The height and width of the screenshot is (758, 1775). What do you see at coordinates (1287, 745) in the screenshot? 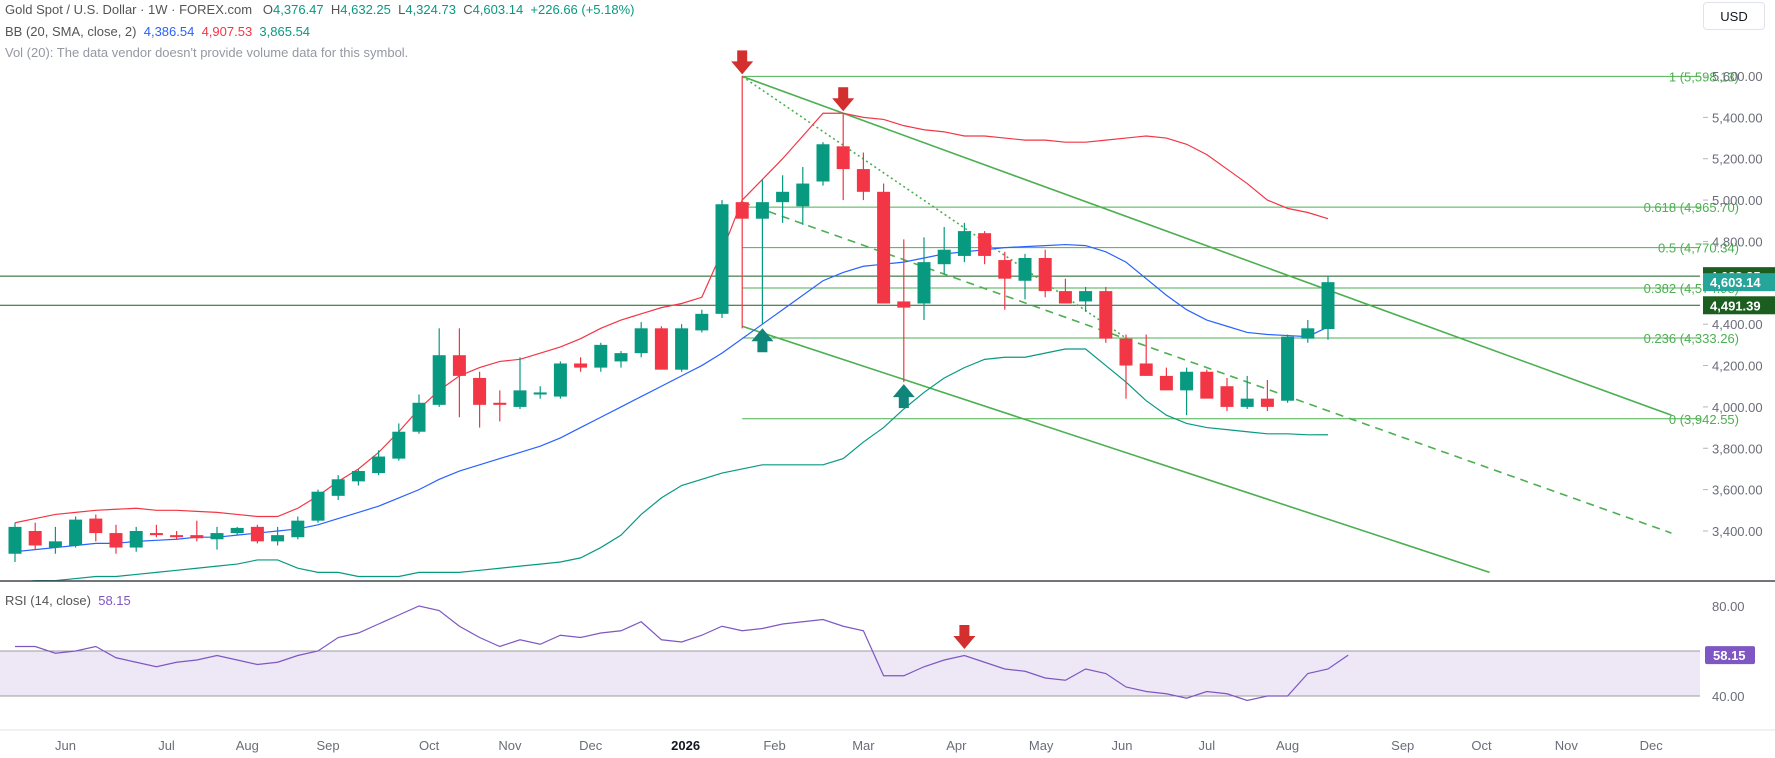
I see `time-axis-tick: Aug` at bounding box center [1287, 745].